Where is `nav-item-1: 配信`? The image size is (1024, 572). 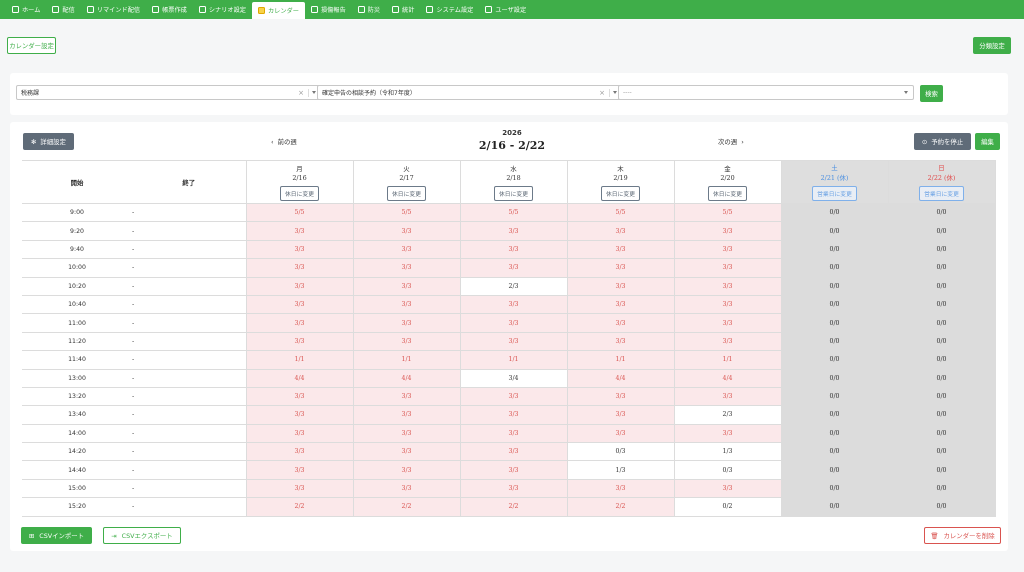 nav-item-1: 配信 is located at coordinates (63, 9).